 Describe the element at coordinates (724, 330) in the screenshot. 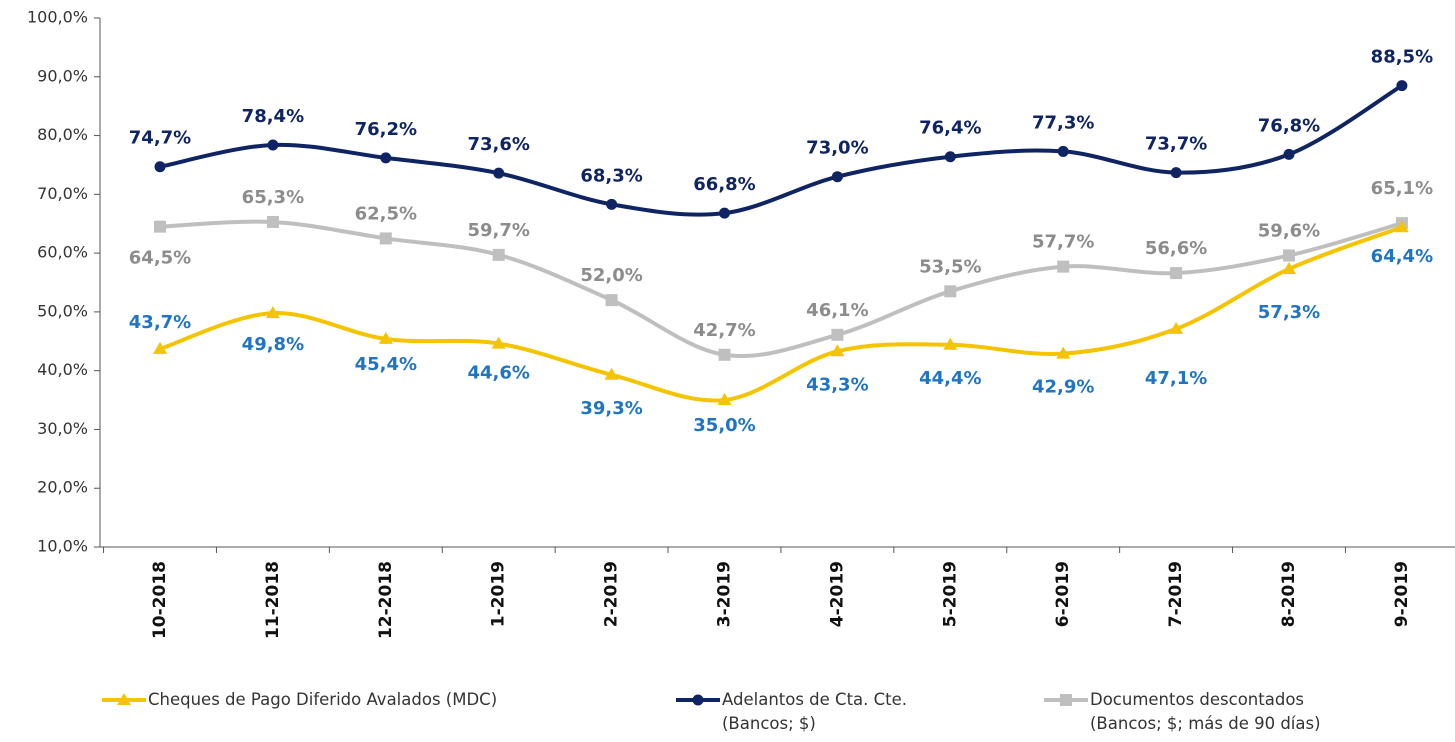

I see `data-label: 42,7%` at that location.